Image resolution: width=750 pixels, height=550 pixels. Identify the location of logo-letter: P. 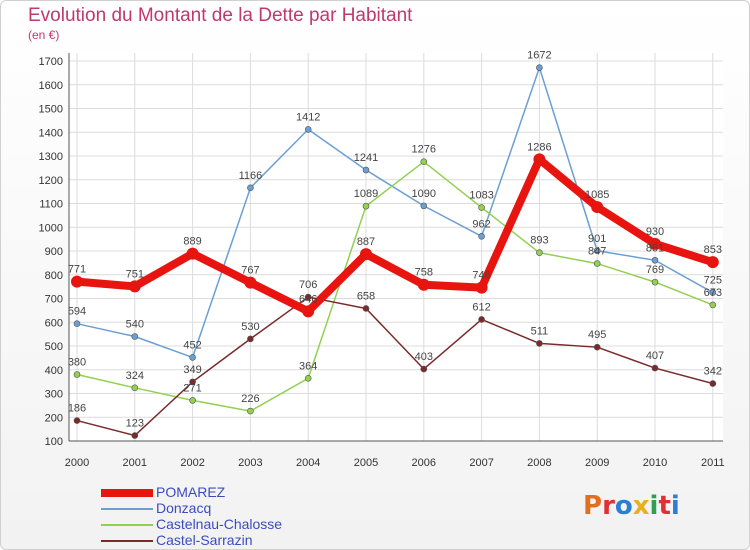
(593, 506).